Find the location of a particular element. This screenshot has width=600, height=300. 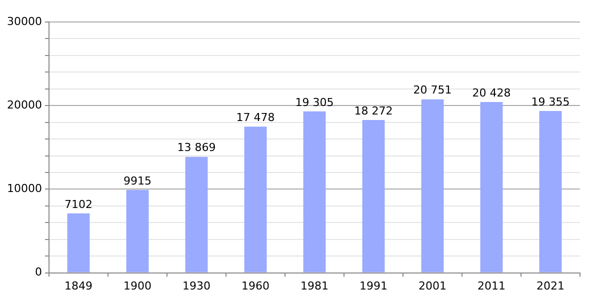

data-label: 18 272 is located at coordinates (373, 111).